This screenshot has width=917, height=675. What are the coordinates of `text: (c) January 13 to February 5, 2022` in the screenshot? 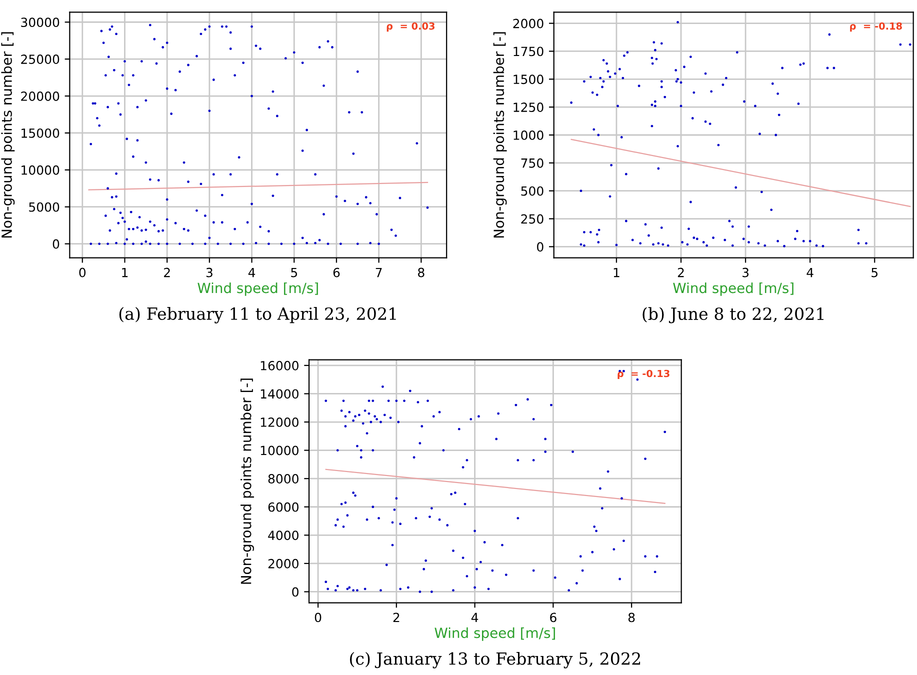 It's located at (495, 660).